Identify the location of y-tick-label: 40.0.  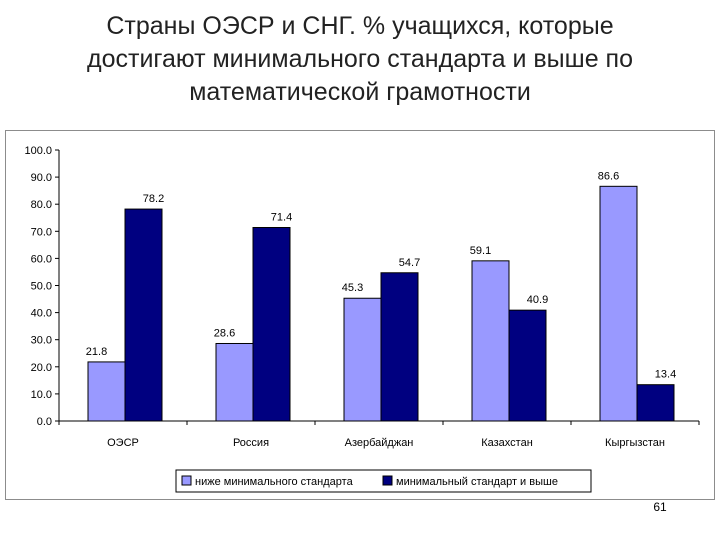
(41, 314).